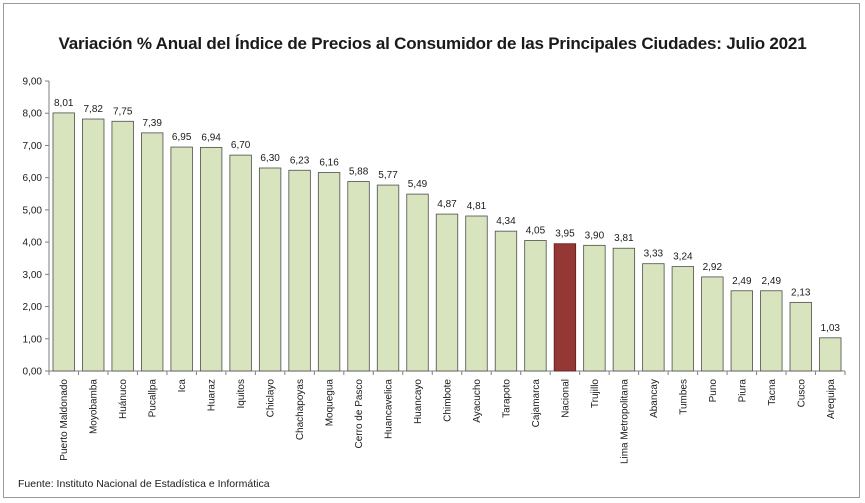 The image size is (865, 503). Describe the element at coordinates (359, 172) in the screenshot. I see `data-label: 5,88` at that location.